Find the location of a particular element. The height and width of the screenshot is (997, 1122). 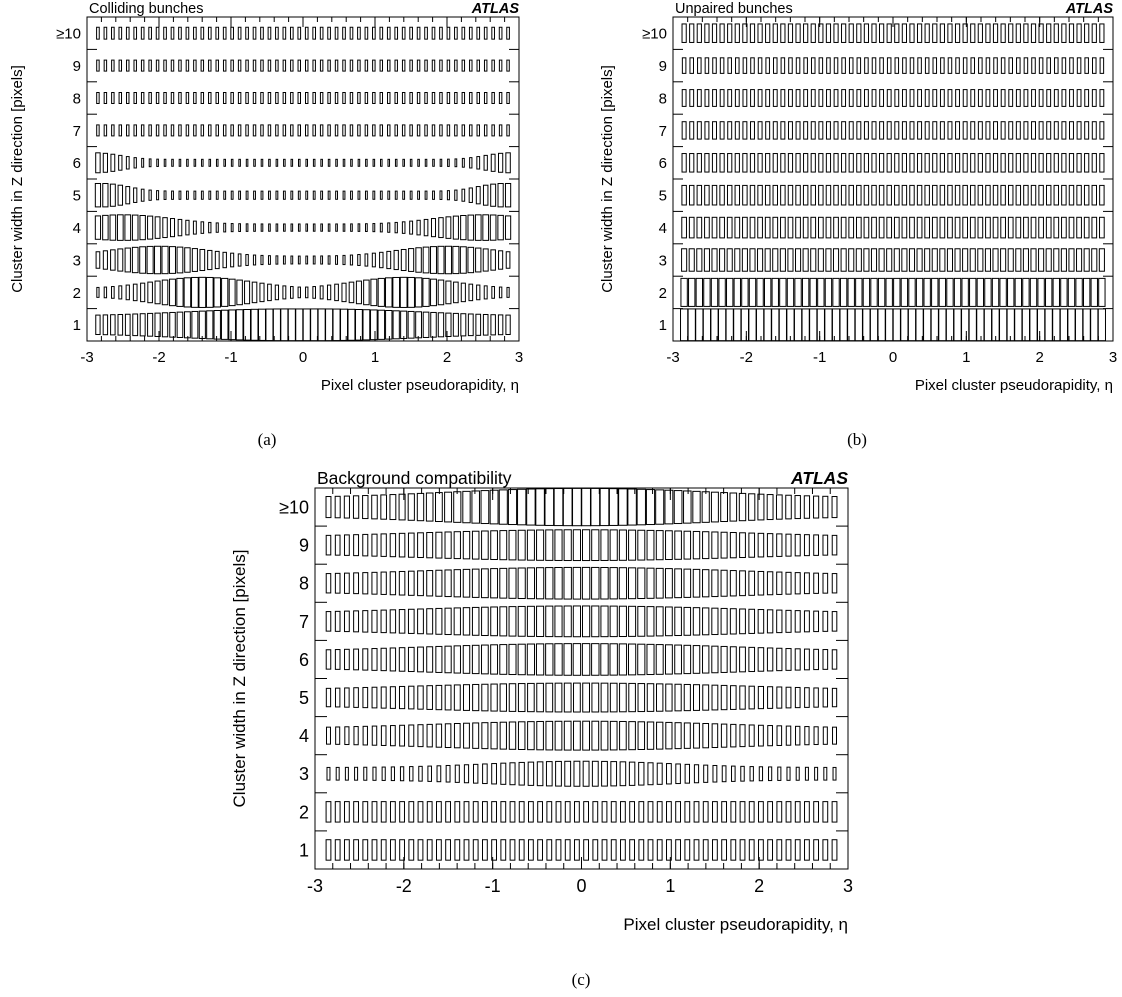

x-axis-label: Pixel cluster pseudorapidity, η is located at coordinates (735, 924).